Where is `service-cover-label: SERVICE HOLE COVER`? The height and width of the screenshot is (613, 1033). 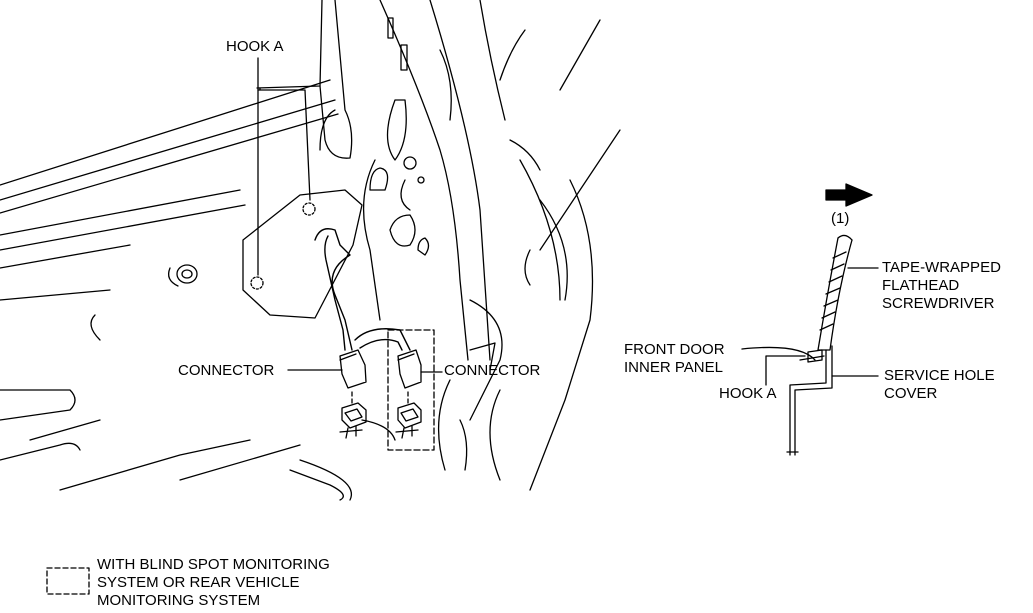 service-cover-label: SERVICE HOLE COVER is located at coordinates (939, 385).